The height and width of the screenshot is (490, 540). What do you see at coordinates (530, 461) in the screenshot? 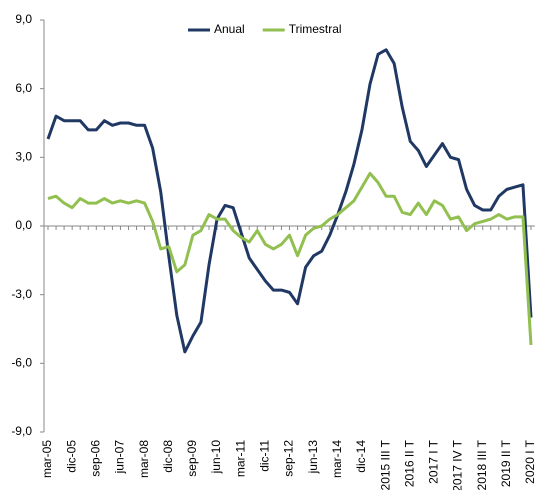
I see `x-tick-label: 2020 I T` at bounding box center [530, 461].